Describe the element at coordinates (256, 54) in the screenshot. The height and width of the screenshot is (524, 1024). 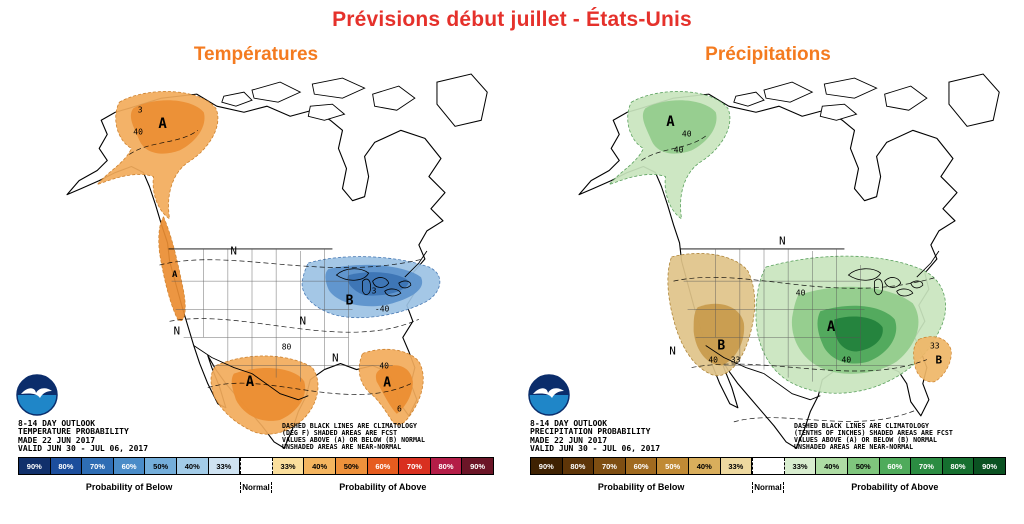
I see `temperature-subtitle: Températures` at that location.